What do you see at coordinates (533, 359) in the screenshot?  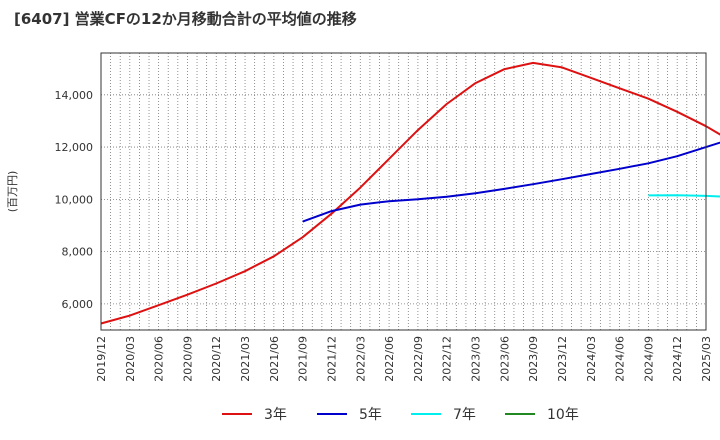 I see `x-tick-label: 2023/09` at bounding box center [533, 359].